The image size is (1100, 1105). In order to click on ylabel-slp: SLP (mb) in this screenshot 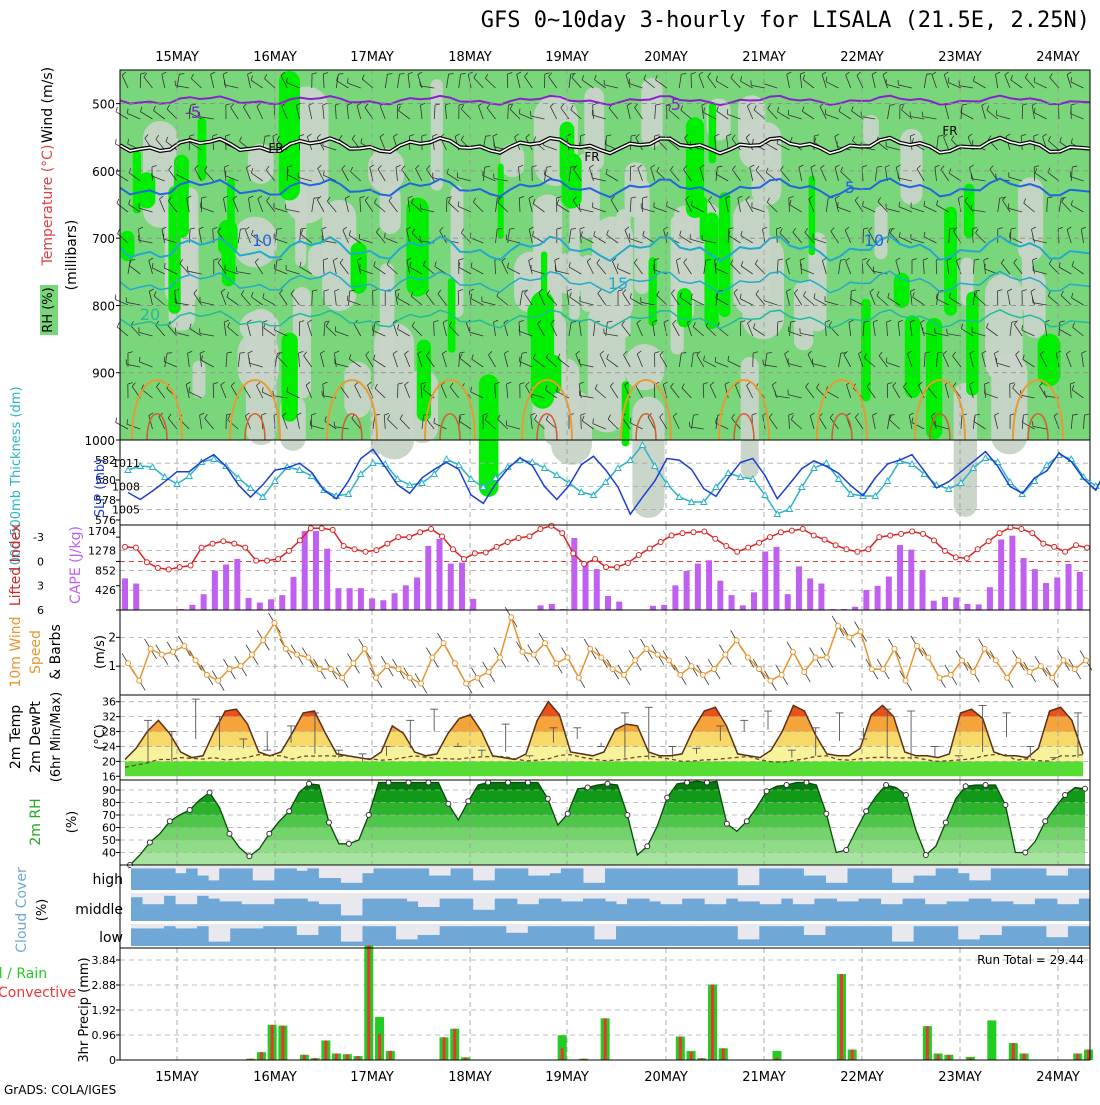, I will do `click(100, 488)`.